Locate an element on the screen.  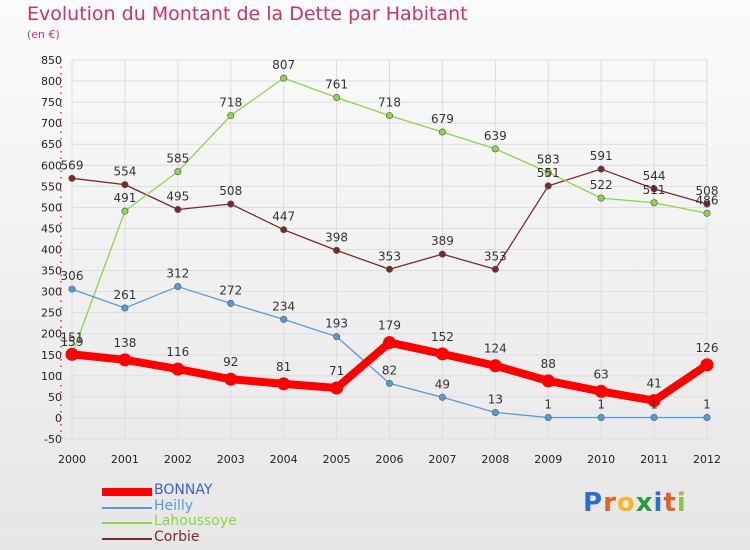
x-tick-label: 2008 is located at coordinates (495, 459).